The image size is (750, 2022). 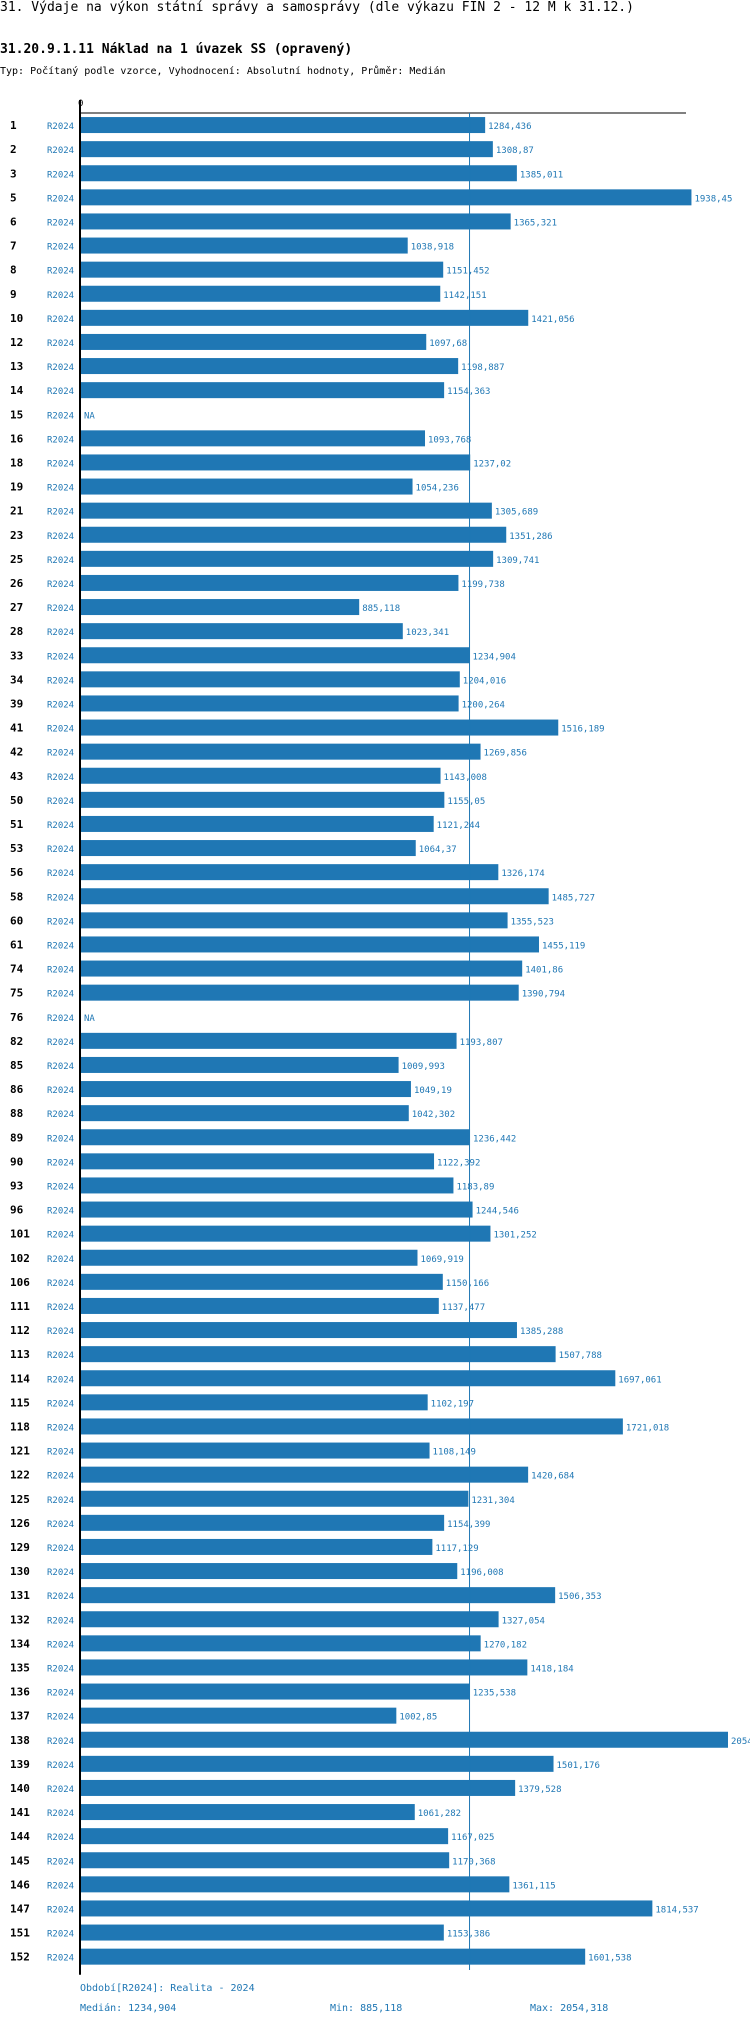 I want to click on row-id-label: 90, so click(x=16, y=1161).